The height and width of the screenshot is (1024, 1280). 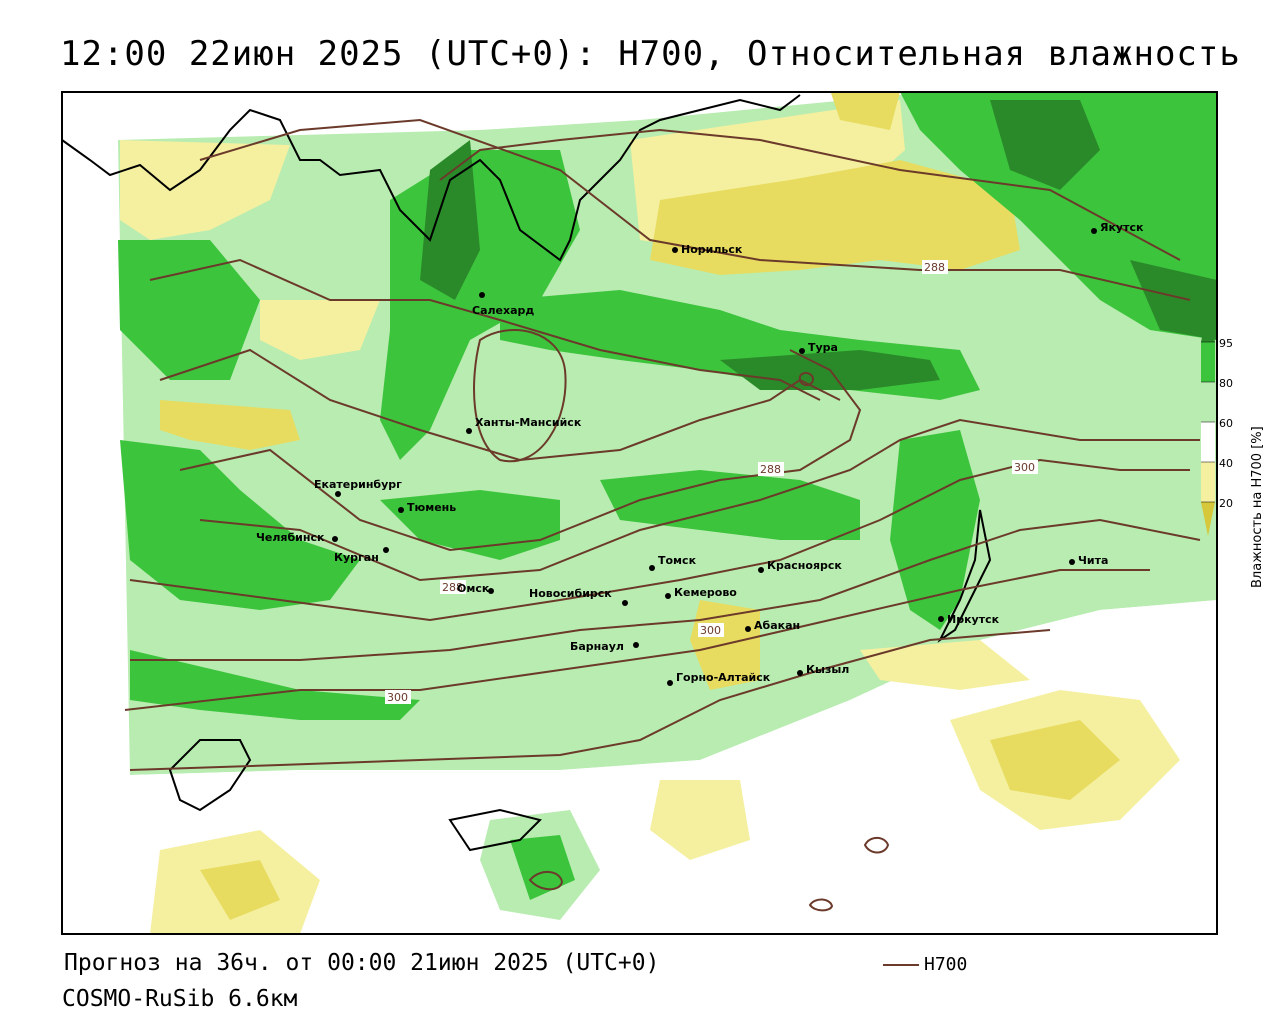 What do you see at coordinates (804, 565) in the screenshot?
I see `city-label-krasnoyarsk: Красноярск` at bounding box center [804, 565].